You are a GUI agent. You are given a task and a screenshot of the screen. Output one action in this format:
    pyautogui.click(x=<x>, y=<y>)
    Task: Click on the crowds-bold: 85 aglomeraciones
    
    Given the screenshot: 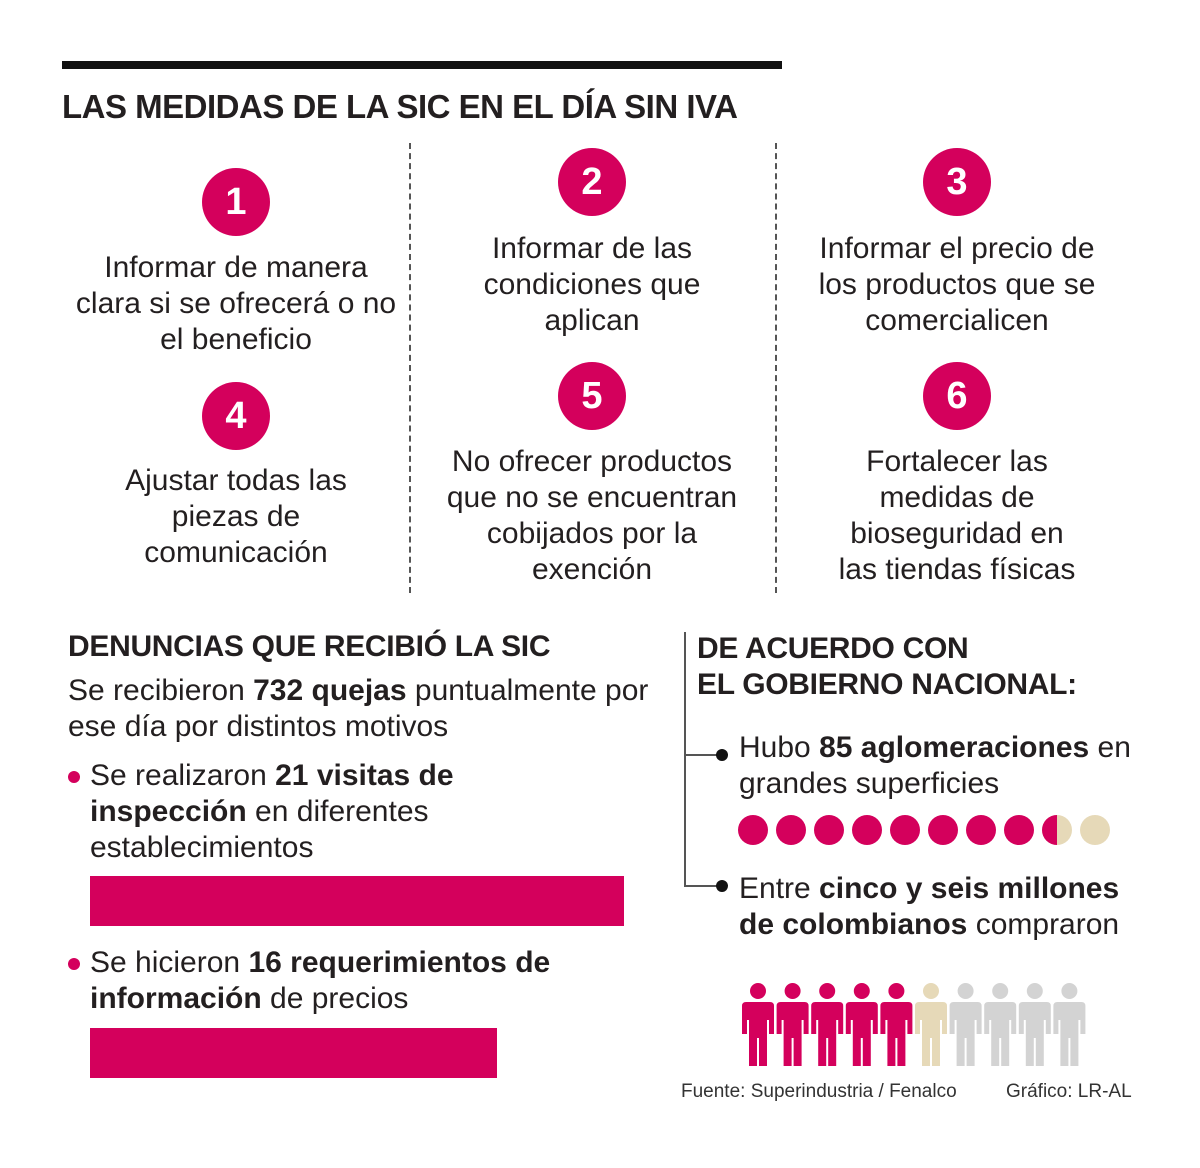 What is the action you would take?
    pyautogui.click(x=954, y=747)
    